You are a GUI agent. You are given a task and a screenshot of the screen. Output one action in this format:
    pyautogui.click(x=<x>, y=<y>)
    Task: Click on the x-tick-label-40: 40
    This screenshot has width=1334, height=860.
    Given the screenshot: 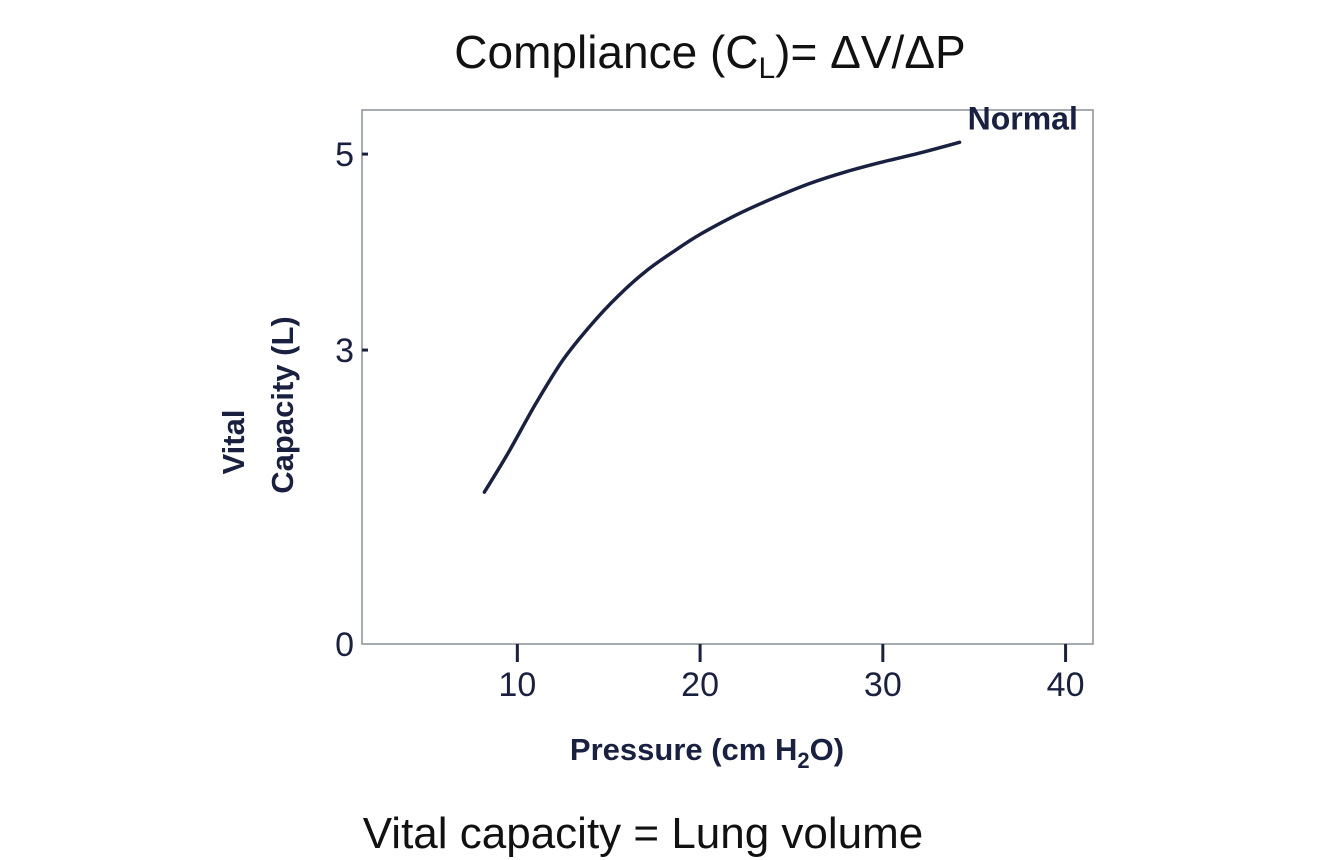 What is the action you would take?
    pyautogui.click(x=1066, y=685)
    